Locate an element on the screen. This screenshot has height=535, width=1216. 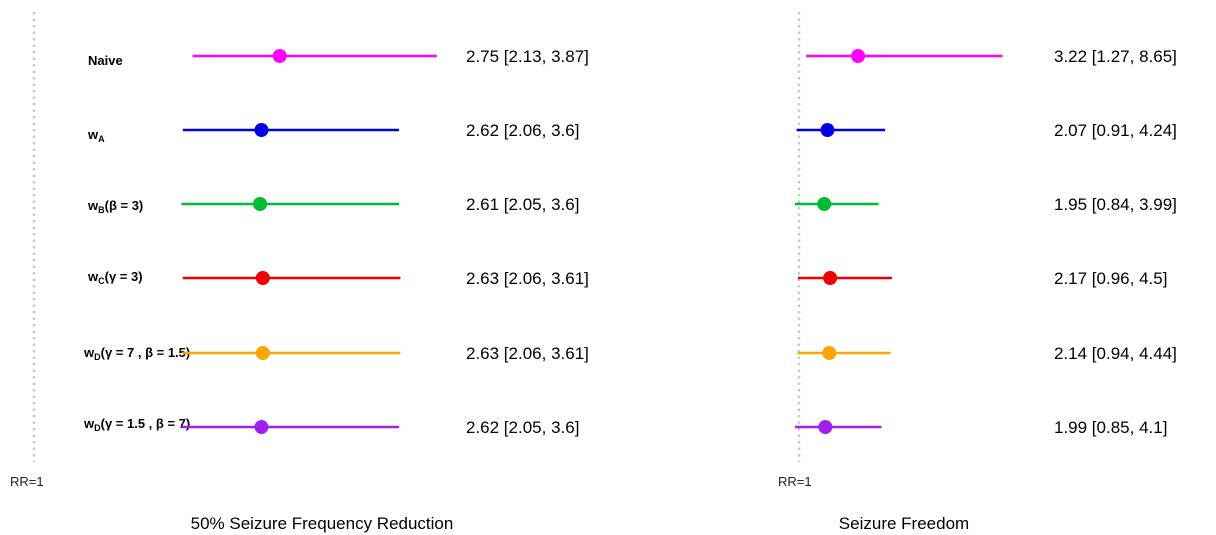
row-label-wc: wC(γ = 3) is located at coordinates (115, 277).